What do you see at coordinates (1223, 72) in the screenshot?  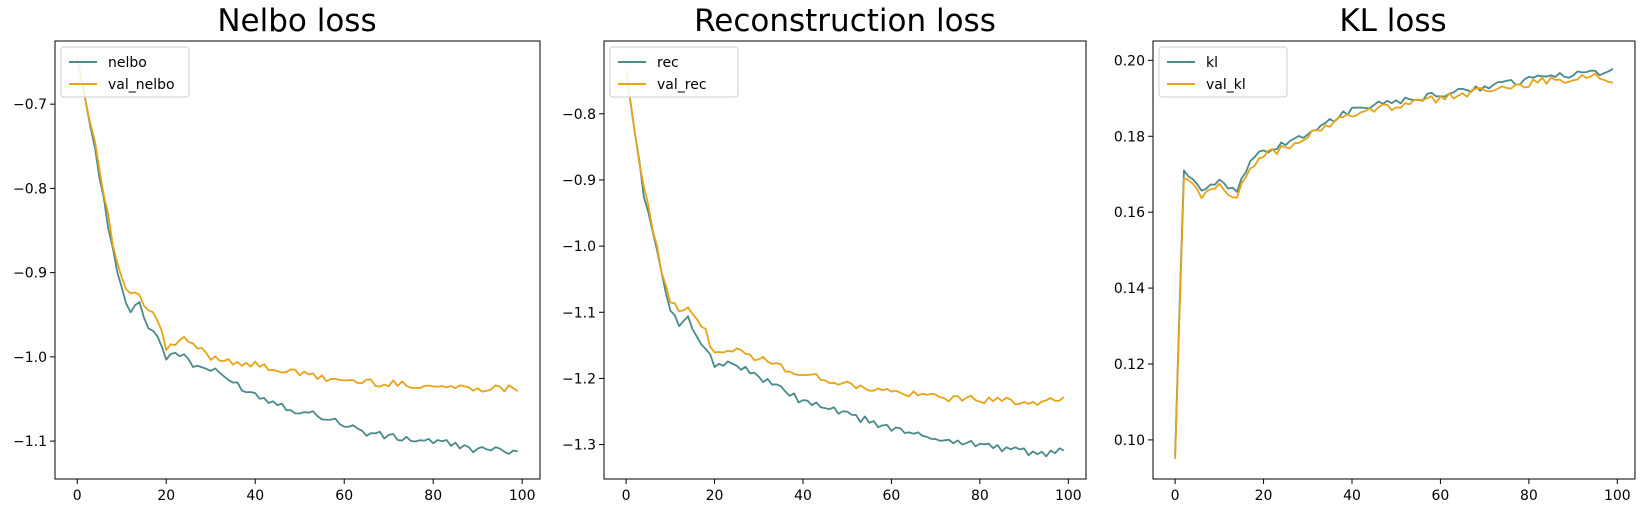 I see `legend: kl val_kl` at bounding box center [1223, 72].